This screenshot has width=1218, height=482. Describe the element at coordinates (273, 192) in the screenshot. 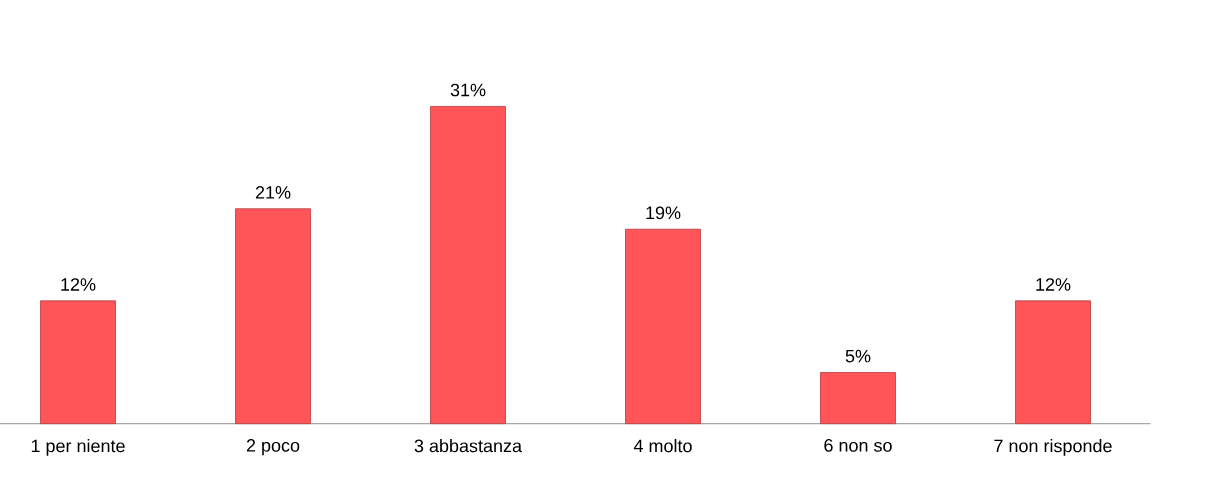

I see `data-label: 21%` at that location.